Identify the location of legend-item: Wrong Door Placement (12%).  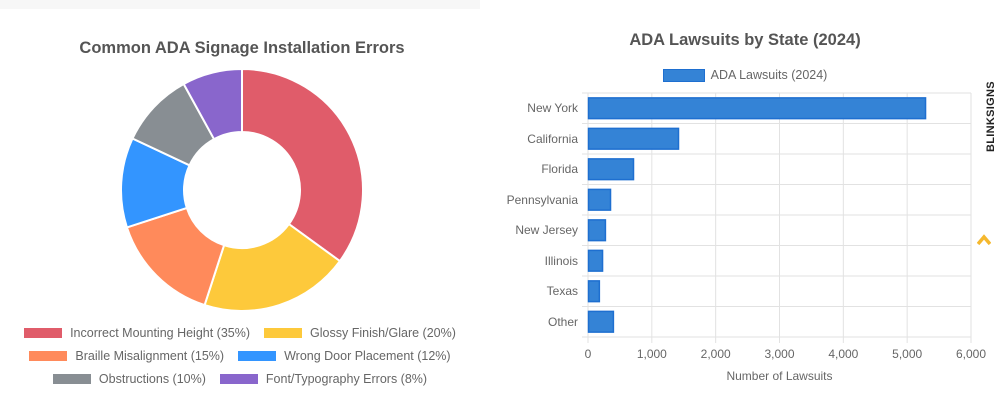
(344, 356).